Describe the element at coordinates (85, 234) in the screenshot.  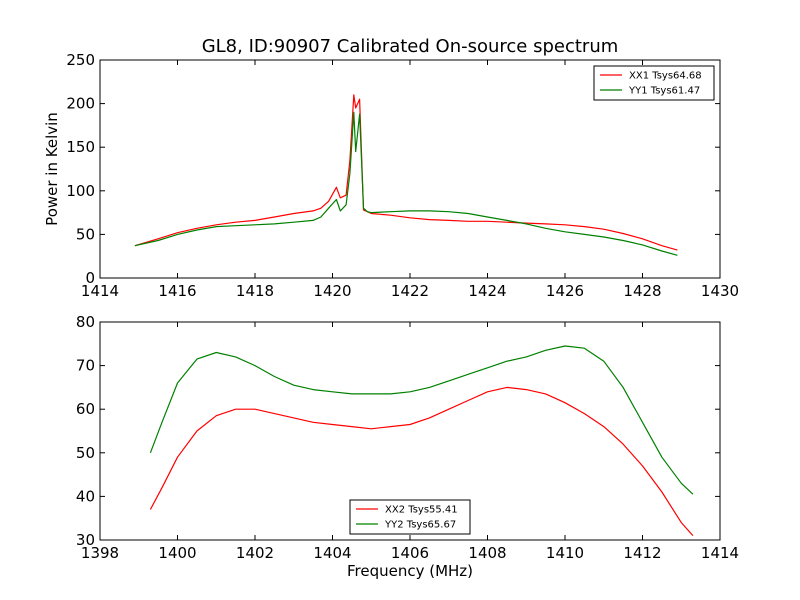
I see `top-y-tick-label: 50` at that location.